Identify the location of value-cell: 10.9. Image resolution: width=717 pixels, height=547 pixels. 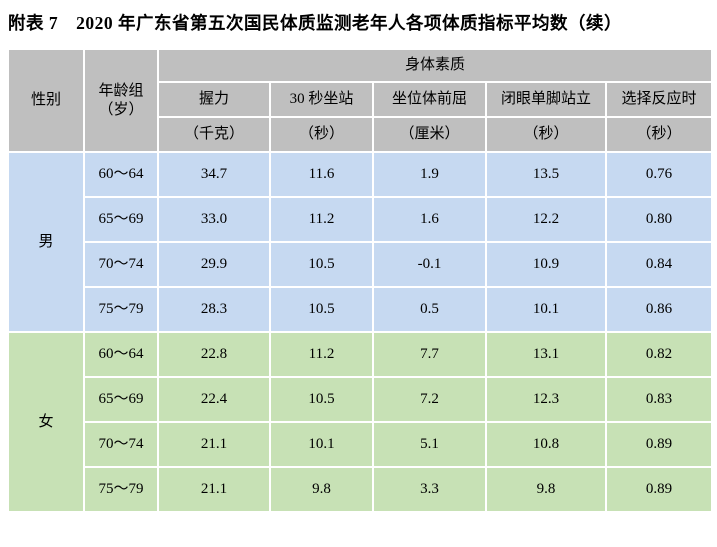
(546, 264).